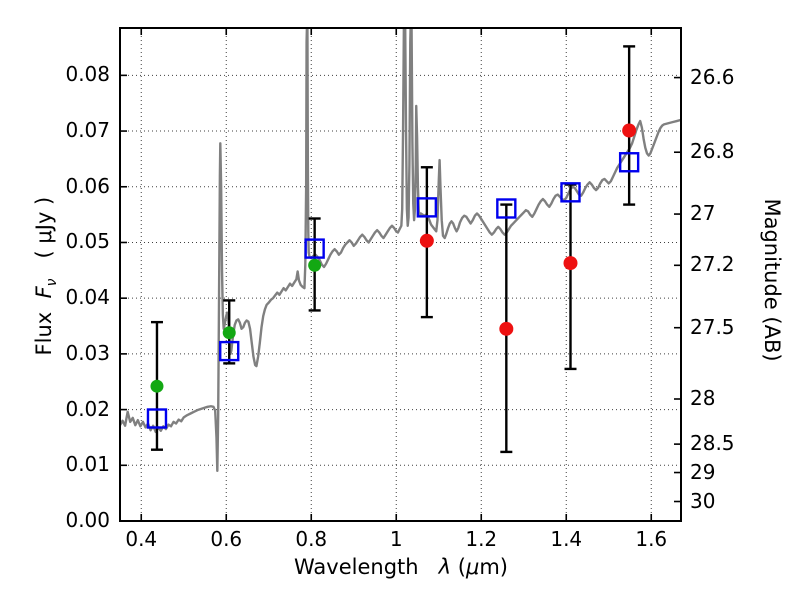 The image size is (800, 600). What do you see at coordinates (703, 398) in the screenshot?
I see `right-axis-tick-label: 28` at bounding box center [703, 398].